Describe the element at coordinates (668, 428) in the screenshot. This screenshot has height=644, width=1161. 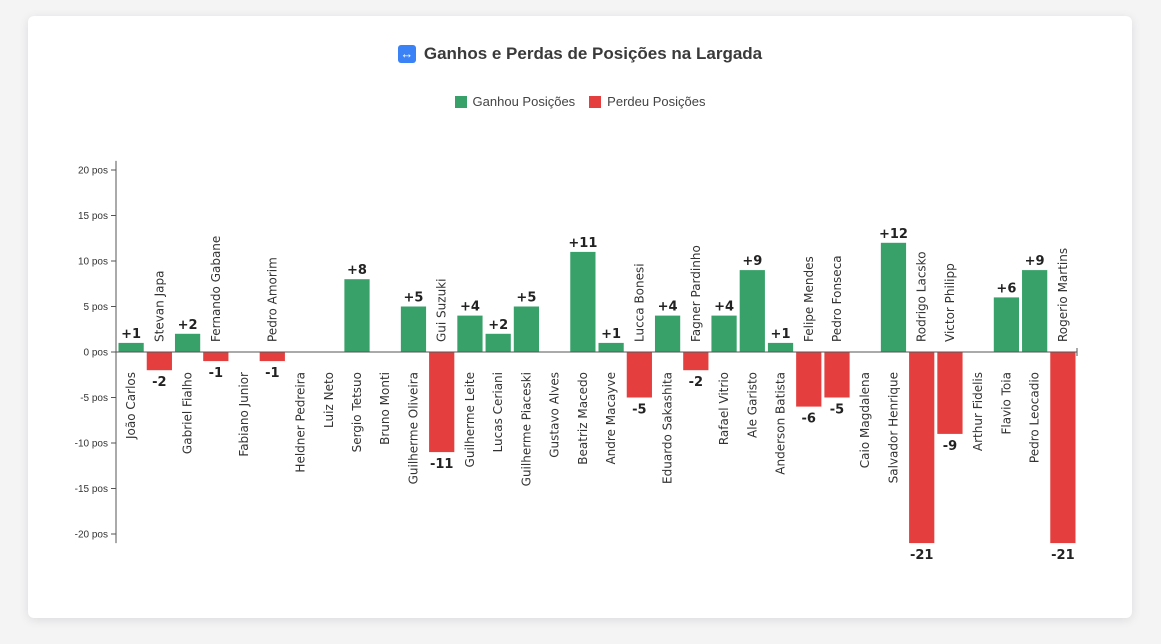
I see `category-label: Eduardo Sakashita` at that location.